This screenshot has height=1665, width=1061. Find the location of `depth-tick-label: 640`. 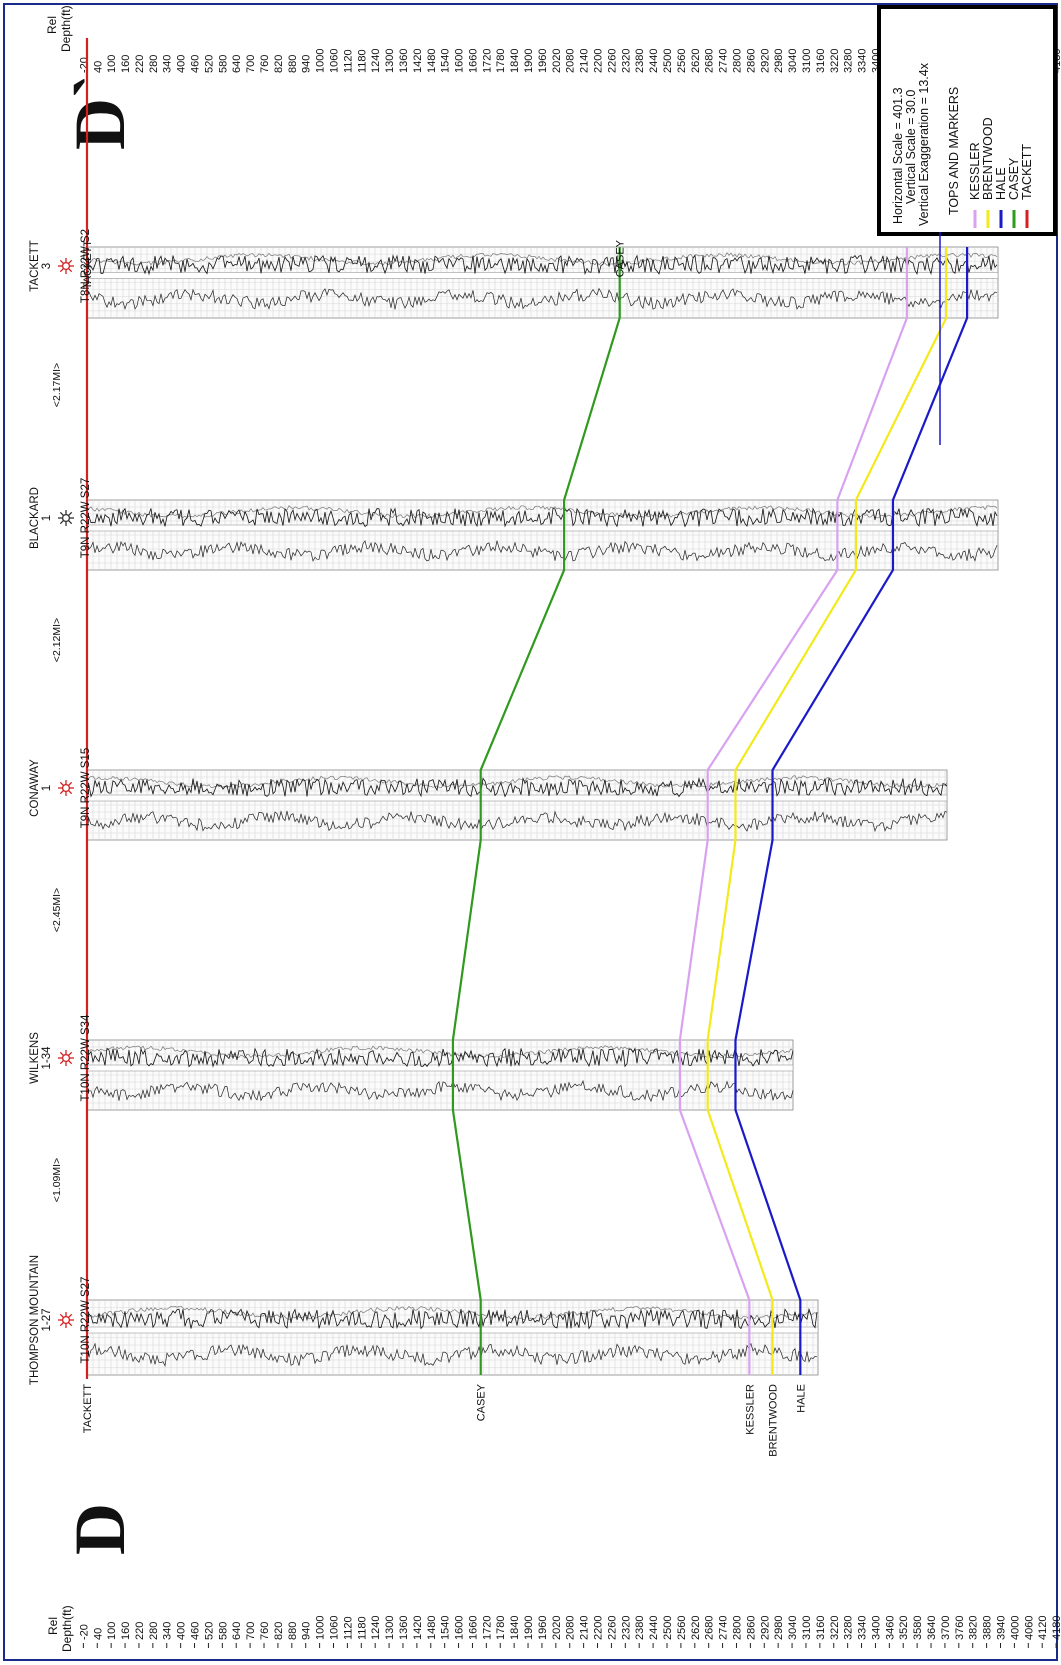

depth-tick-label: 640 is located at coordinates (237, 64).